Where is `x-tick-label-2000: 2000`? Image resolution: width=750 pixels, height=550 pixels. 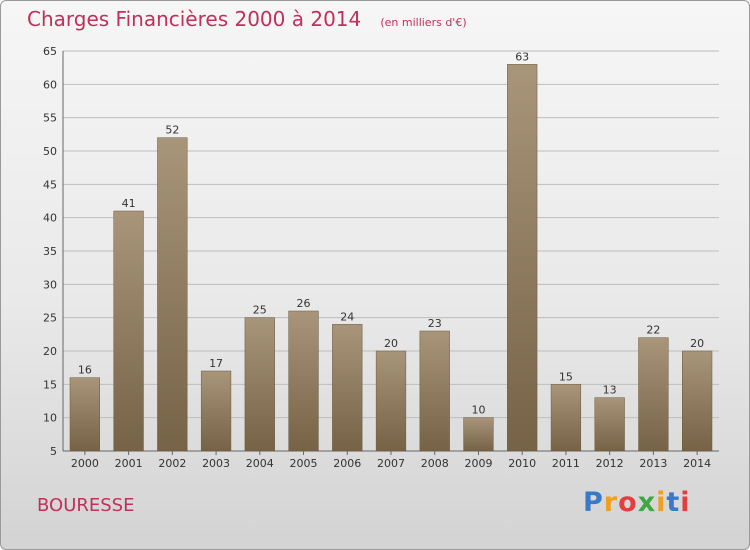
x-tick-label-2000: 2000 is located at coordinates (85, 463).